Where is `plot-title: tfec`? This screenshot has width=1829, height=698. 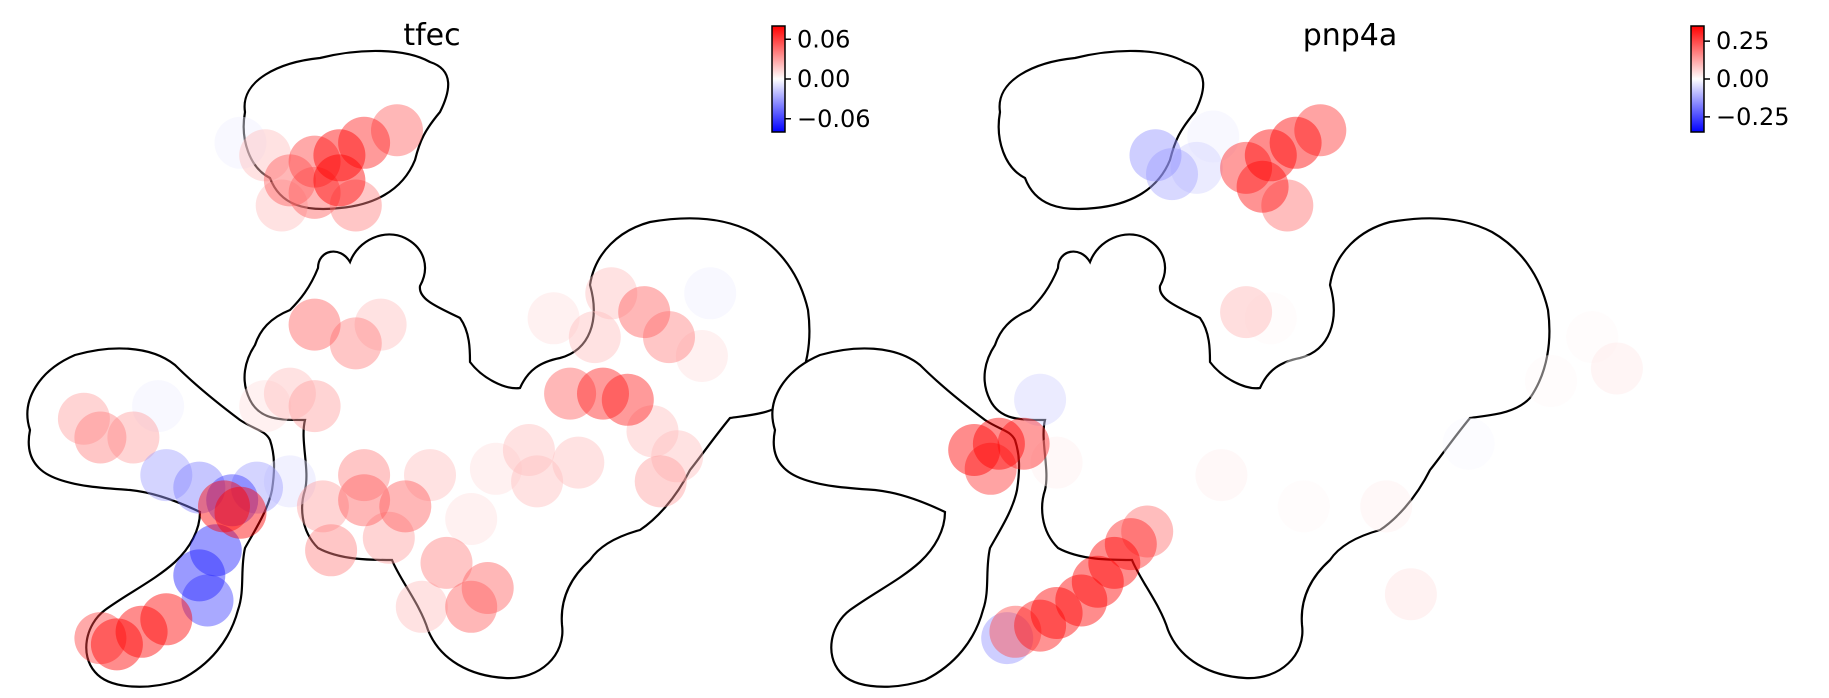
plot-title: tfec is located at coordinates (431, 35).